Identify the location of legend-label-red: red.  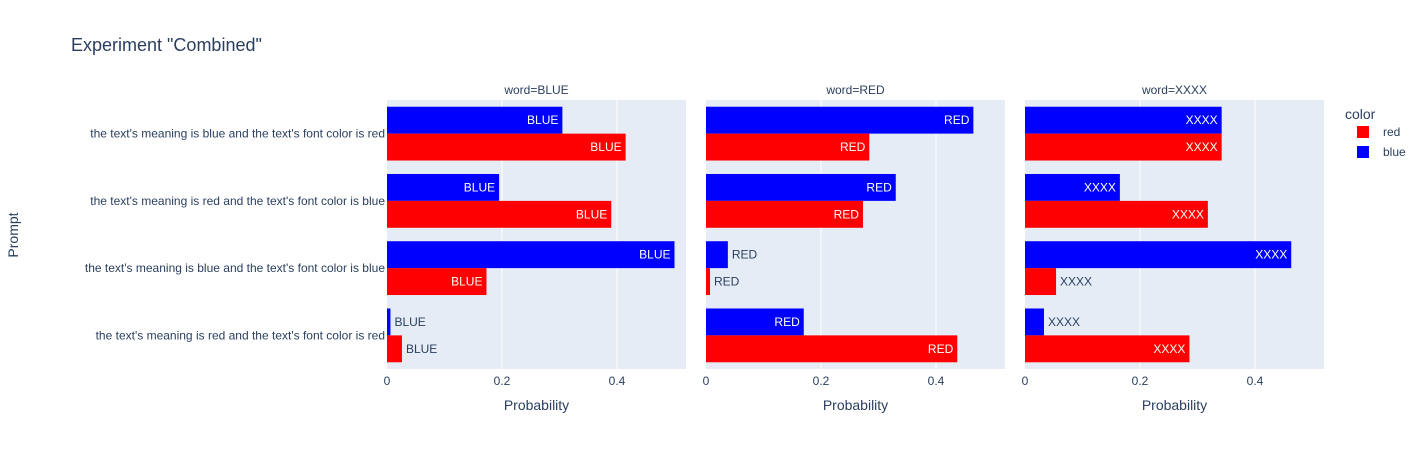
(1391, 132).